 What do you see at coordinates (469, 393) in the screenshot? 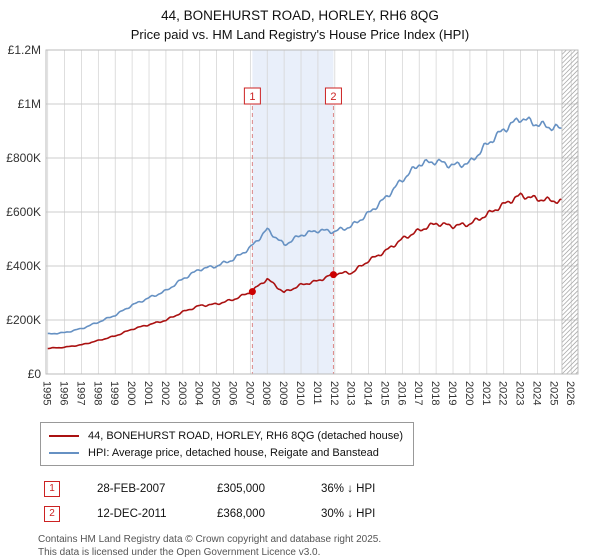
I see `x-tick-label: 2020` at bounding box center [469, 393].